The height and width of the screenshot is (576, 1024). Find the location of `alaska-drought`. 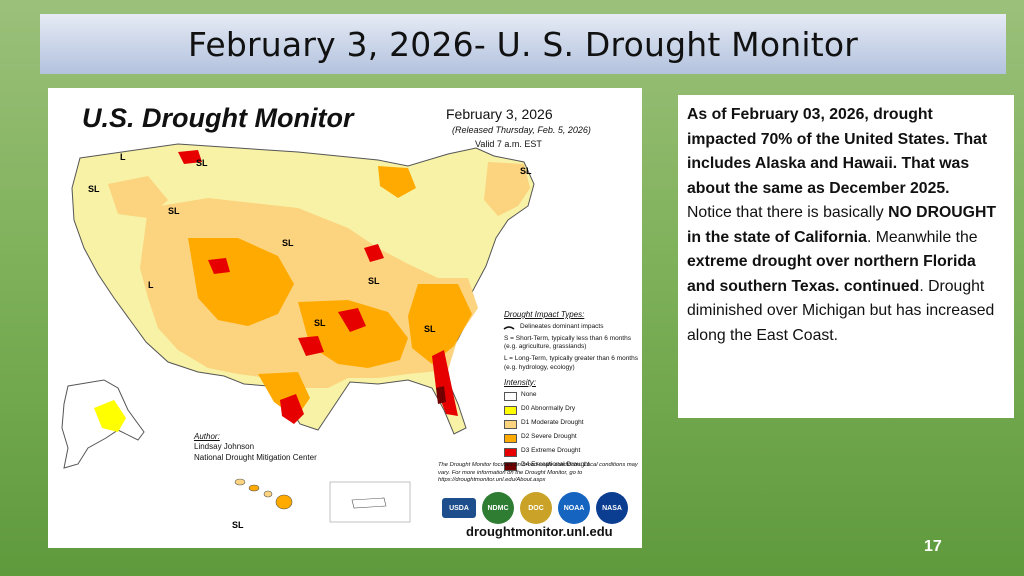

alaska-drought is located at coordinates (110, 416).